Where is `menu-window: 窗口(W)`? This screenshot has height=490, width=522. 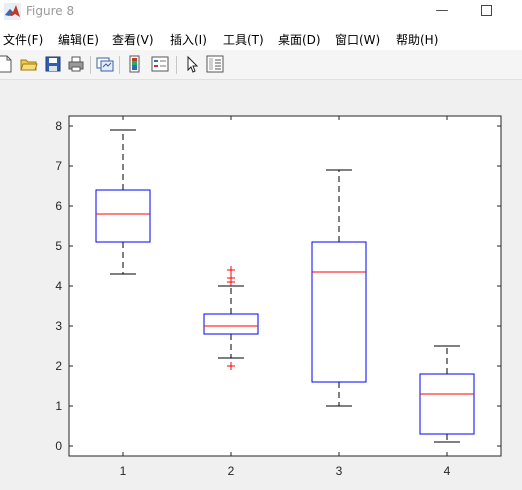 menu-window: 窗口(W) is located at coordinates (358, 40).